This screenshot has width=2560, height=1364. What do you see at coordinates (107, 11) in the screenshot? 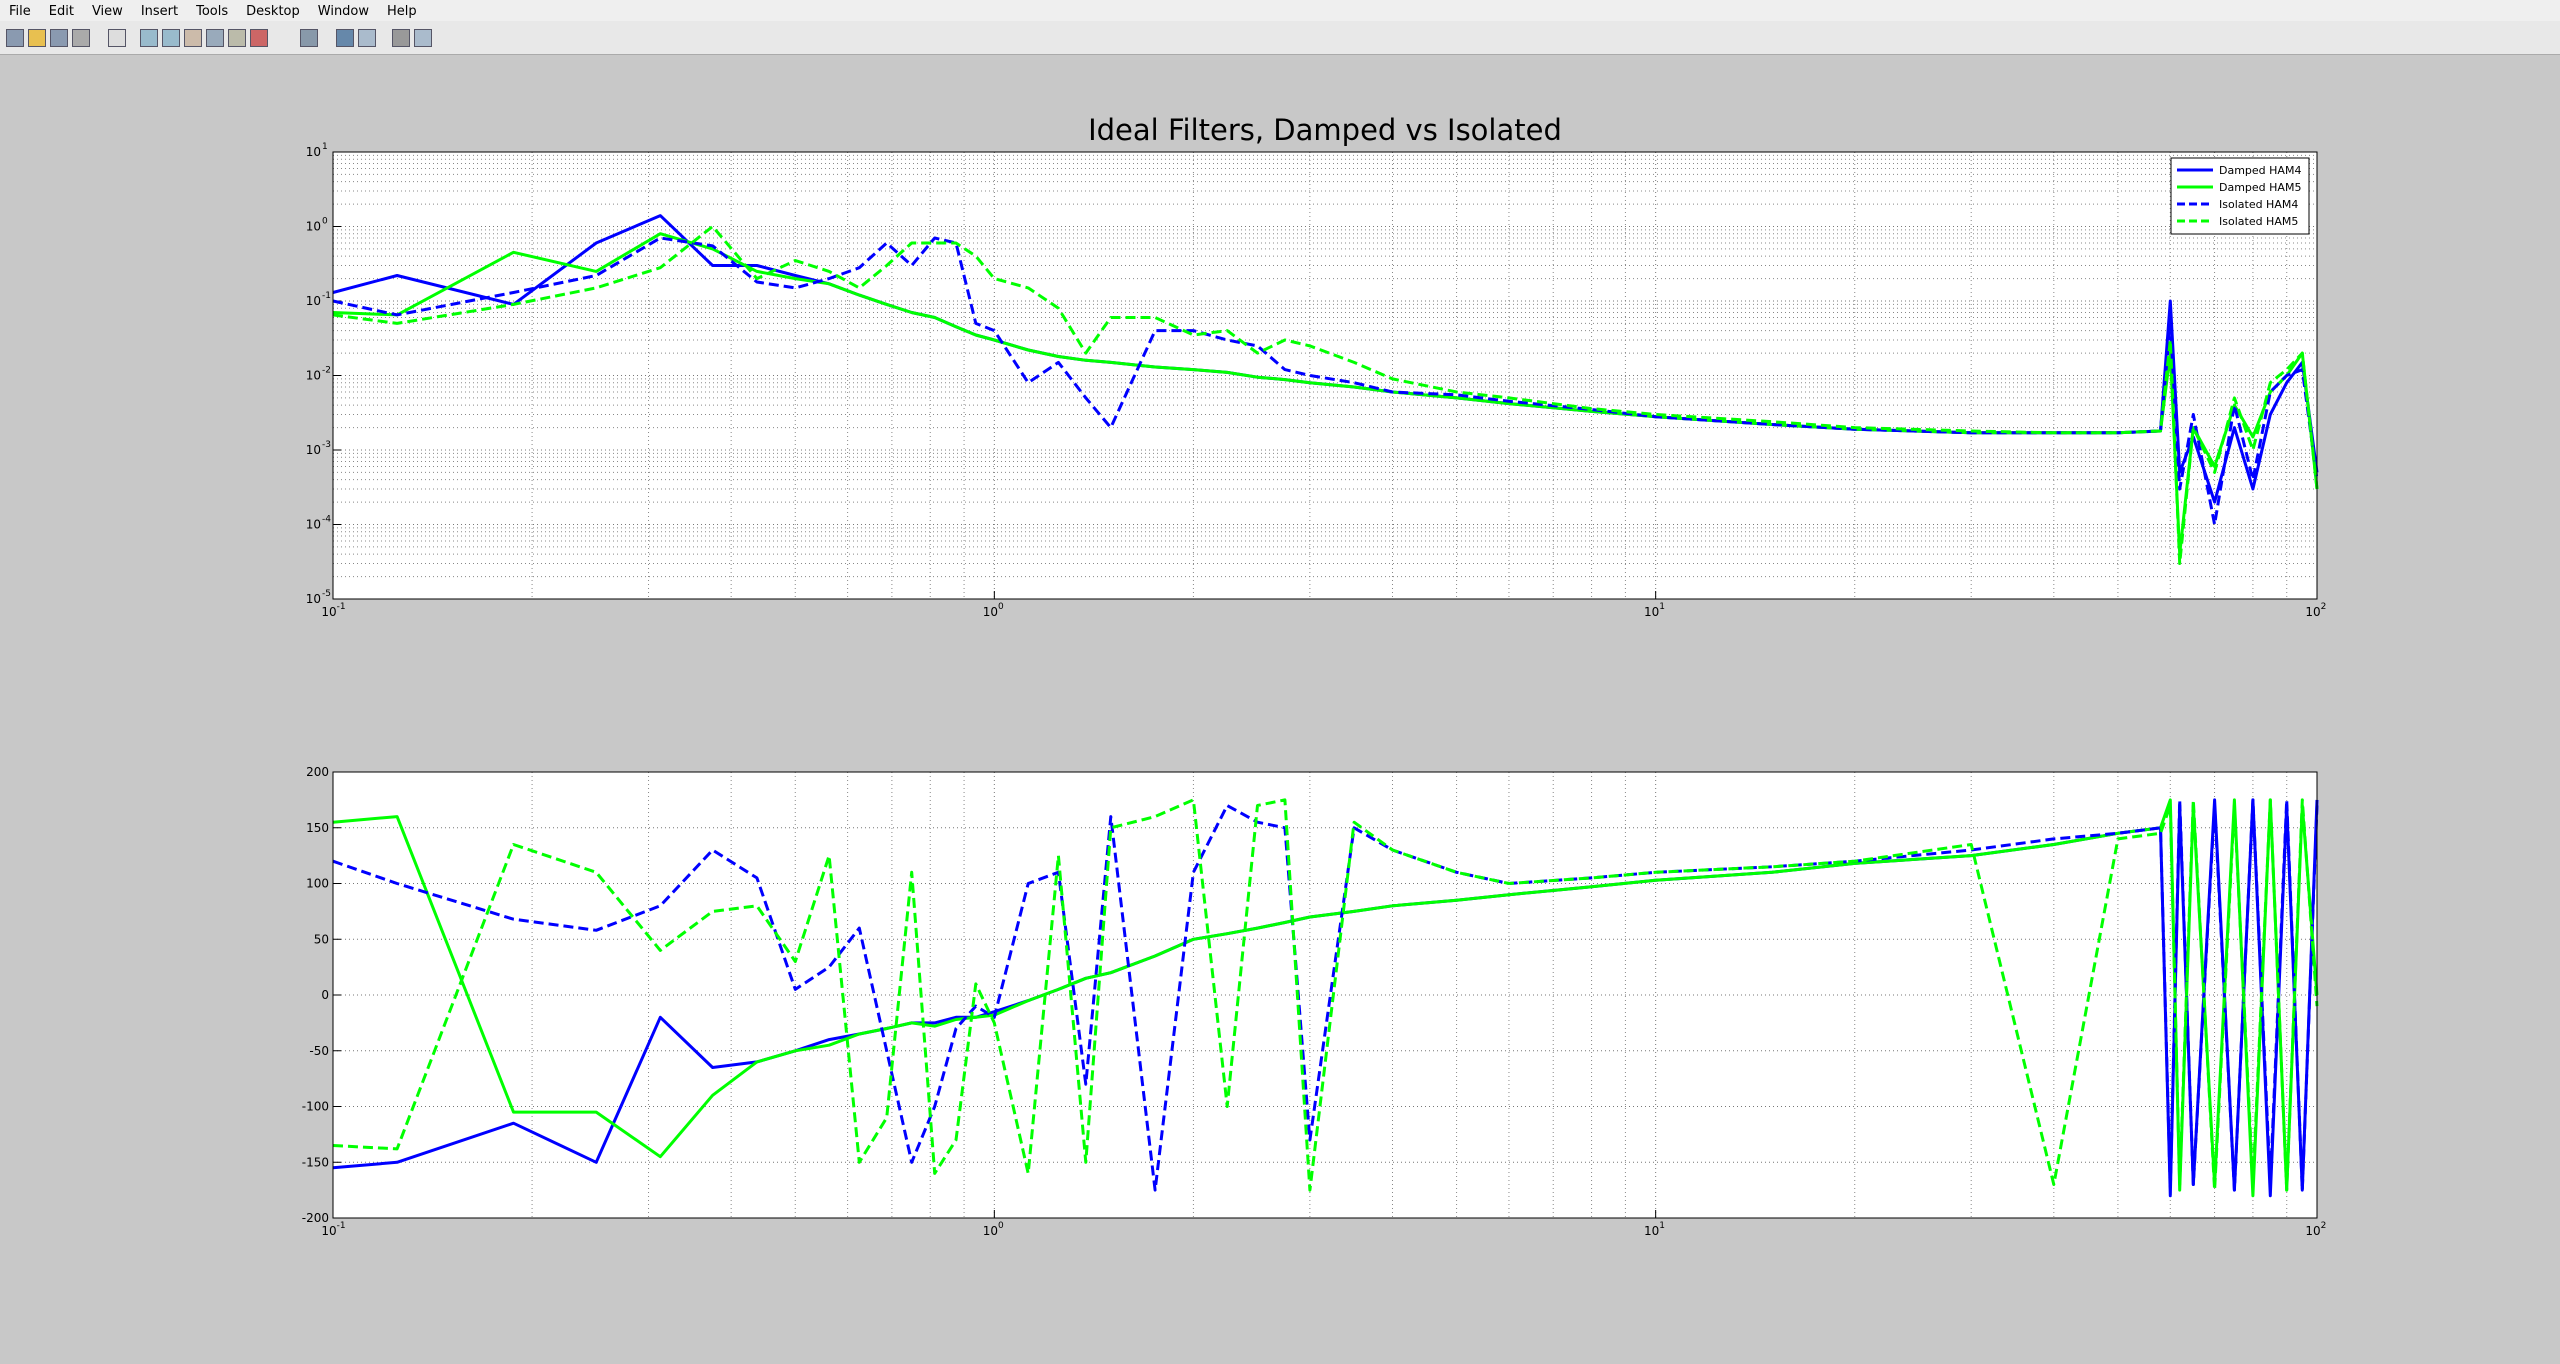
I see `menu-item: View` at bounding box center [107, 11].